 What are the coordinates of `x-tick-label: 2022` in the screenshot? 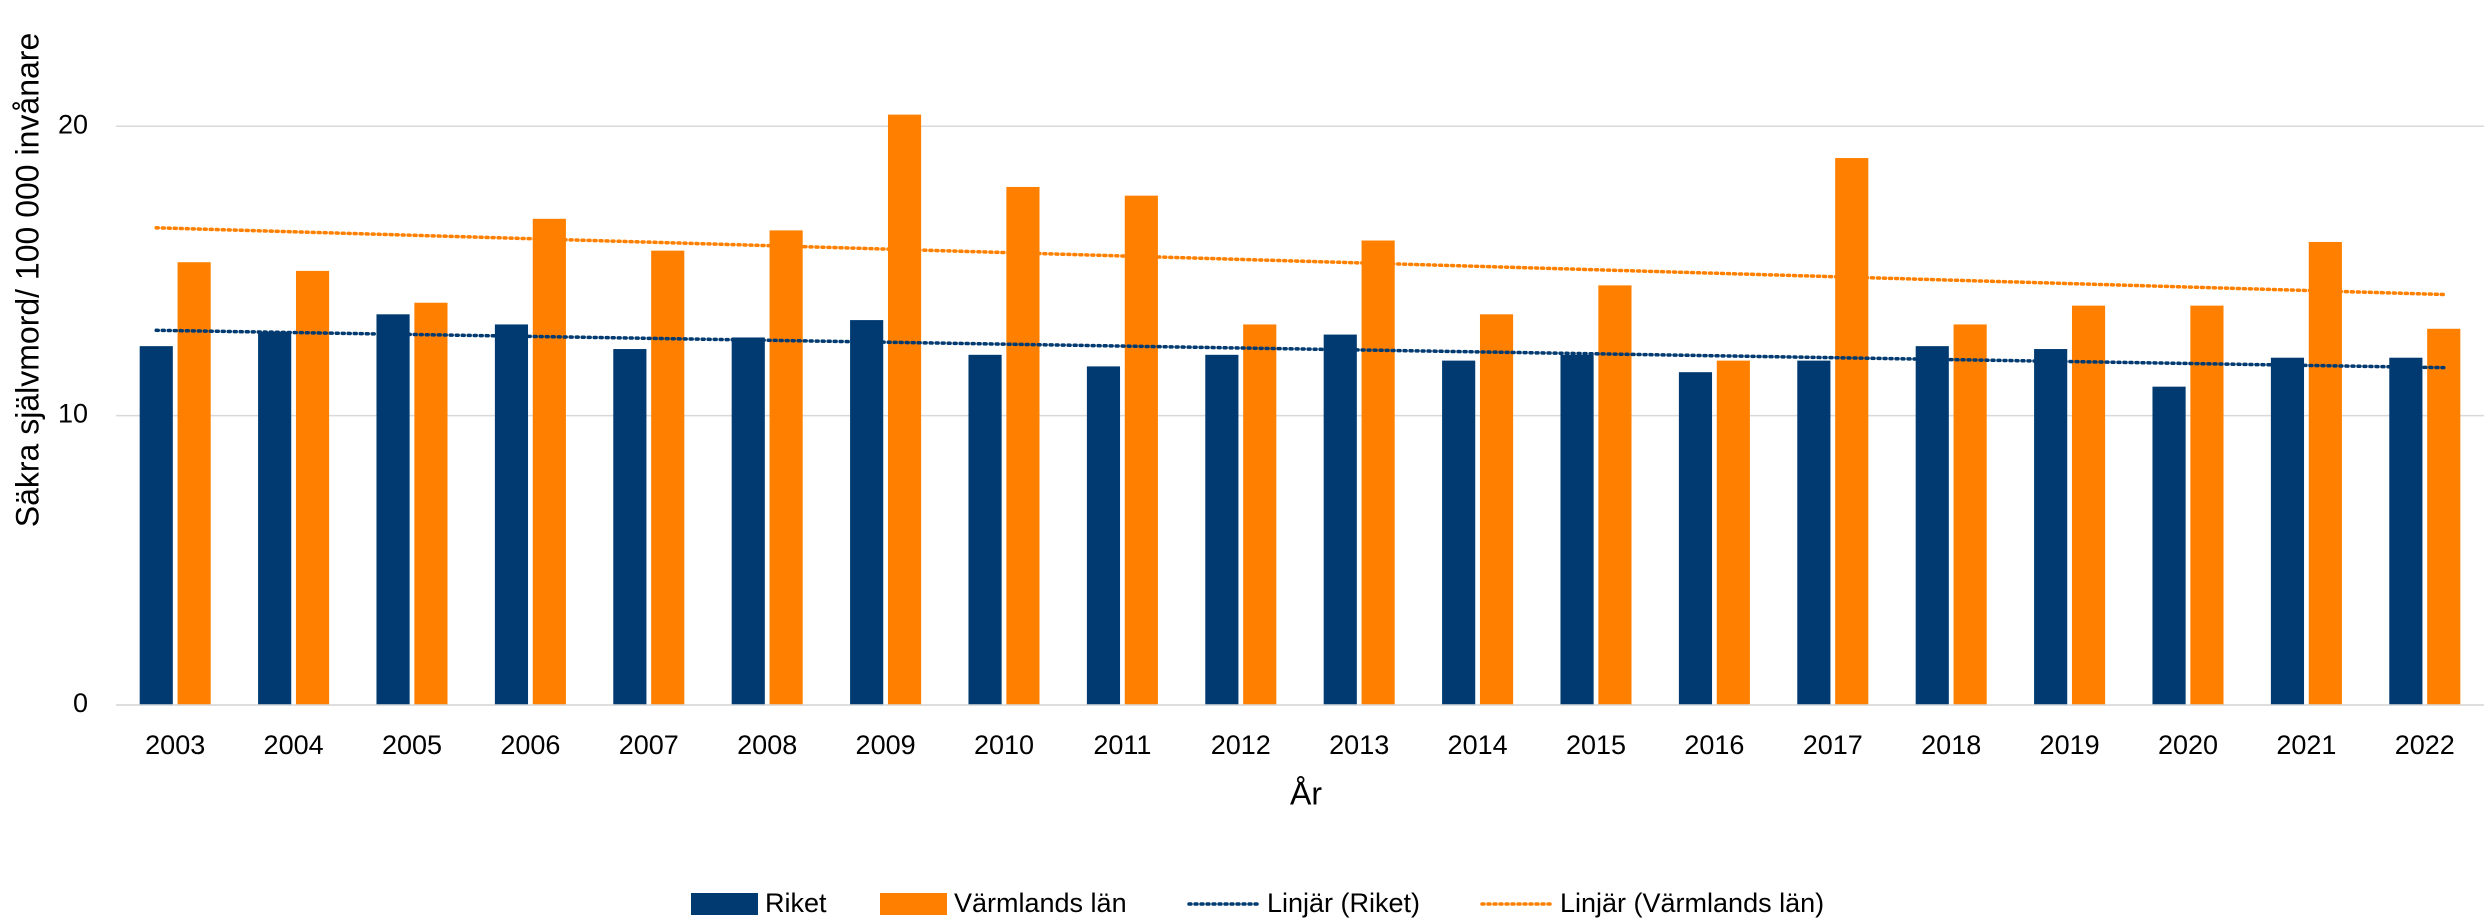 It's located at (2425, 745).